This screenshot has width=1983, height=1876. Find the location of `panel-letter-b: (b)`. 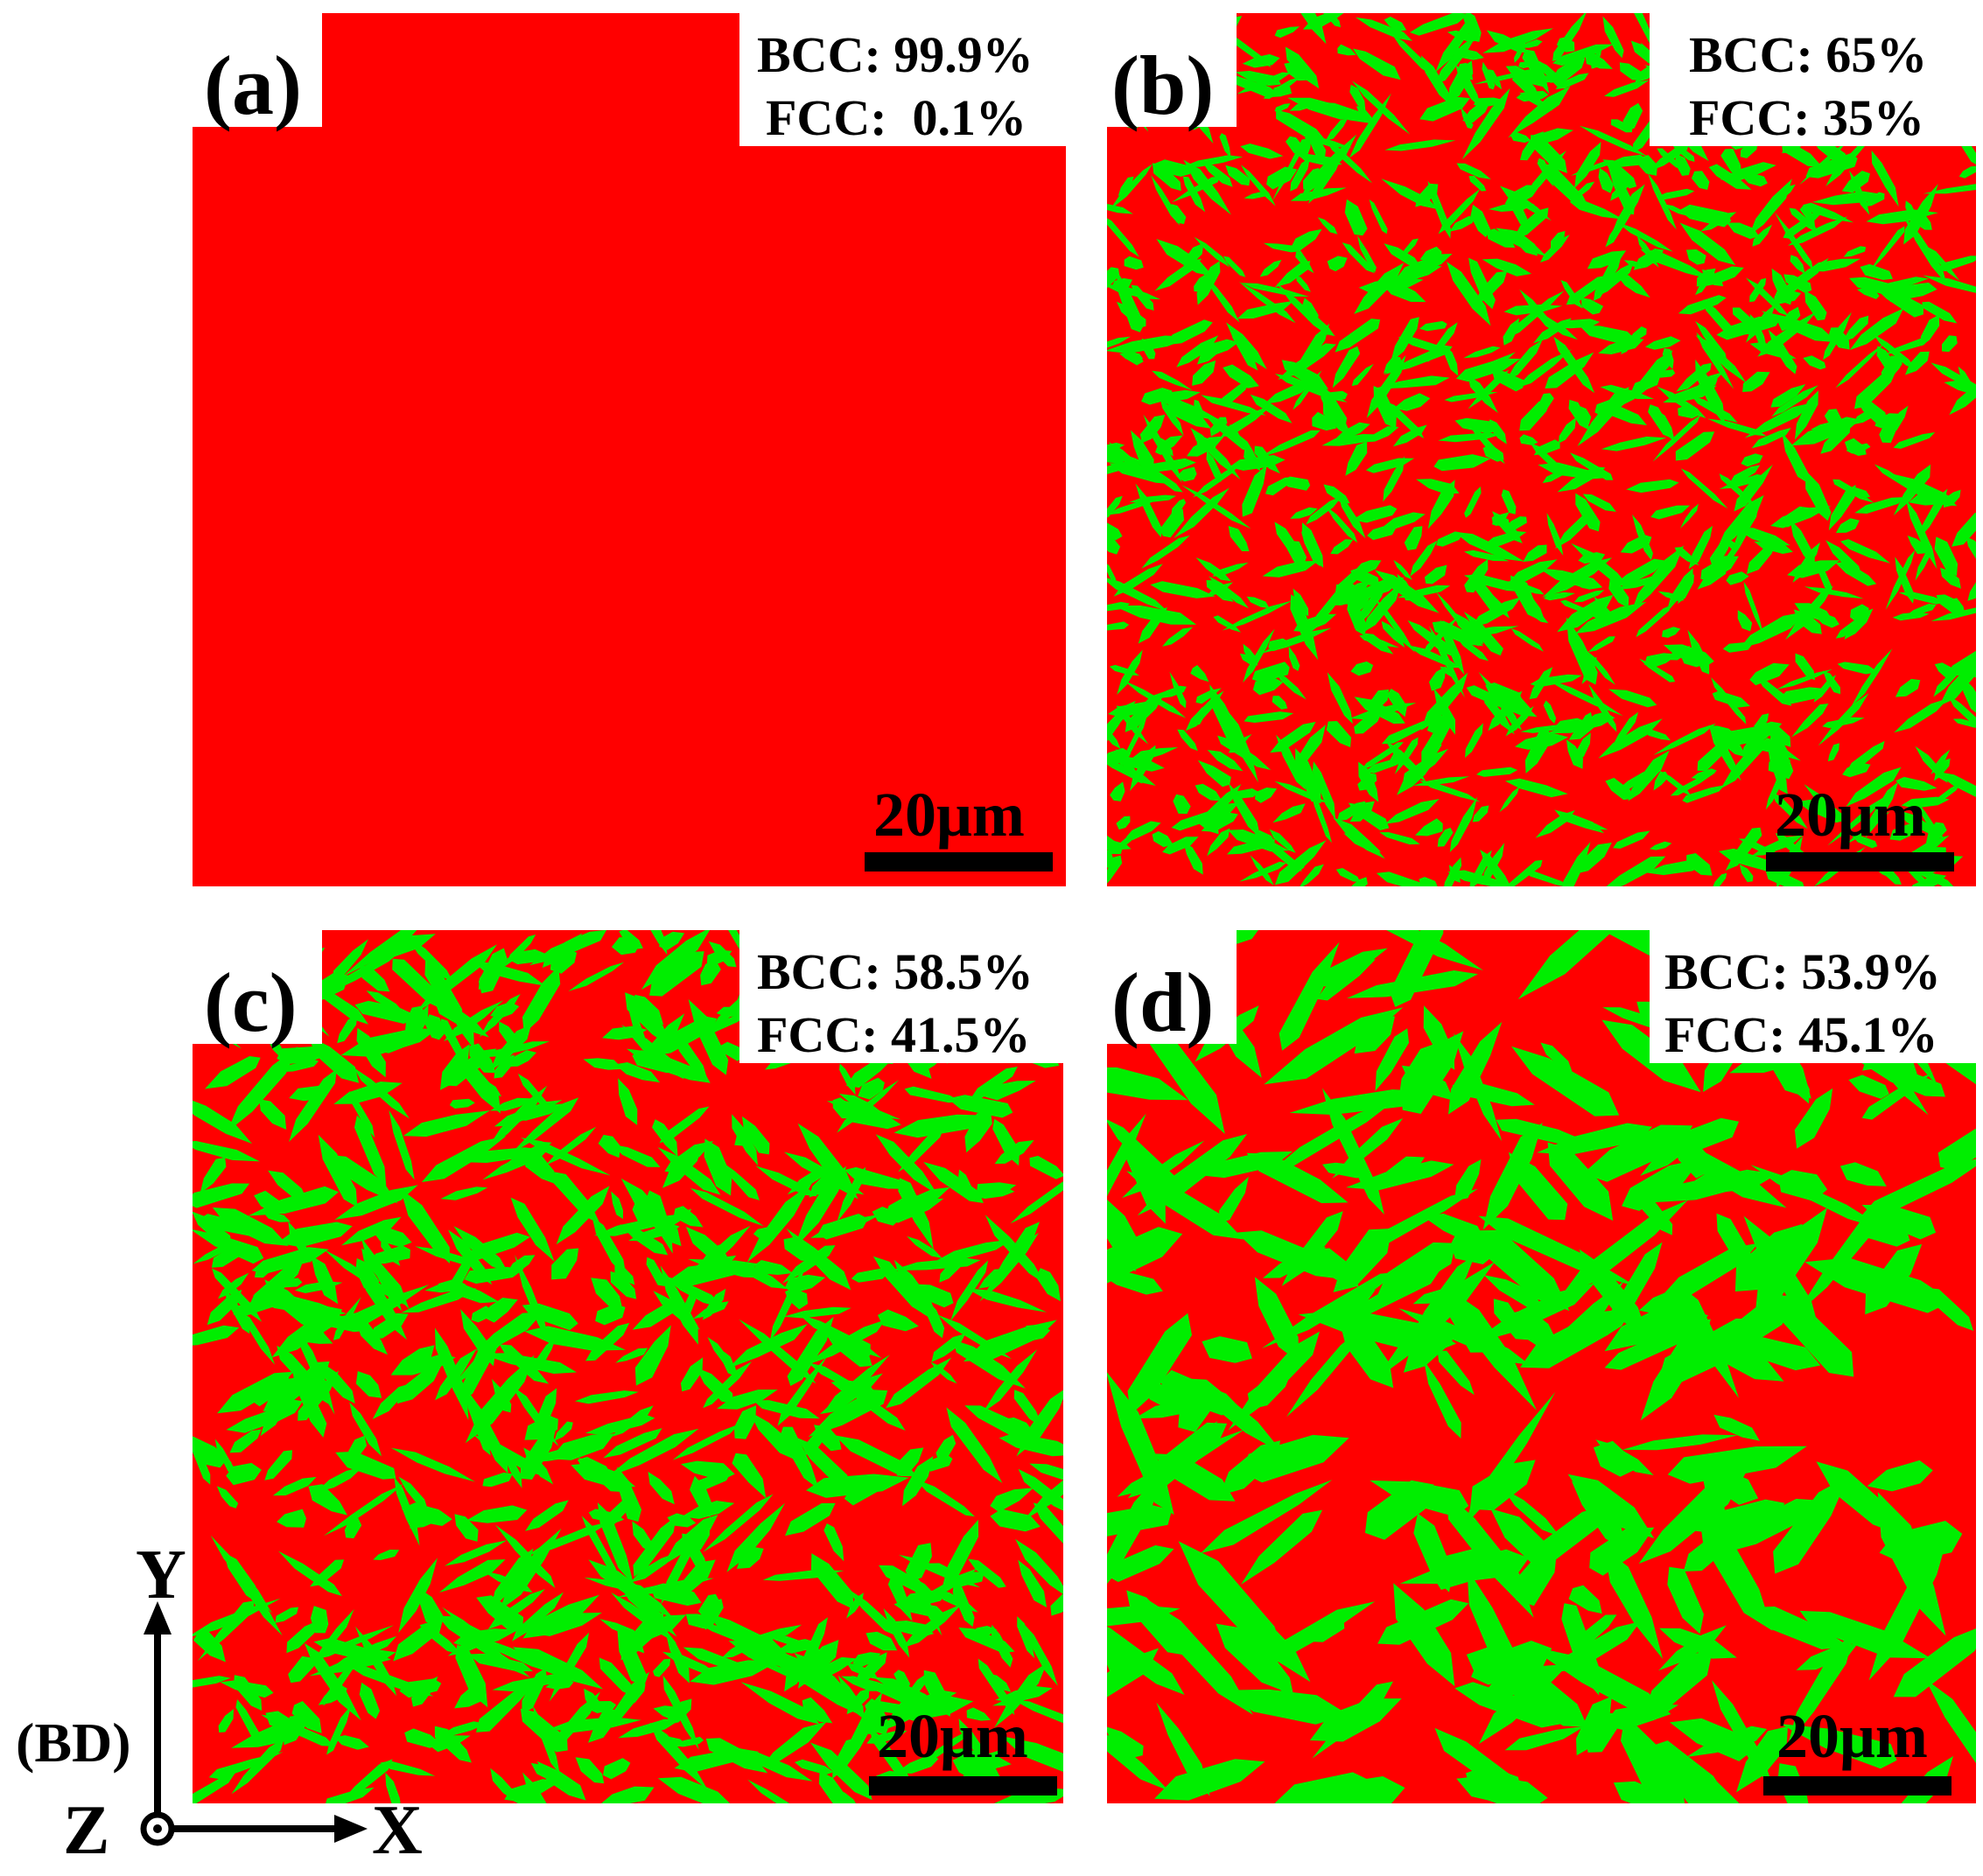

panel-letter-b: (b) is located at coordinates (1163, 85).